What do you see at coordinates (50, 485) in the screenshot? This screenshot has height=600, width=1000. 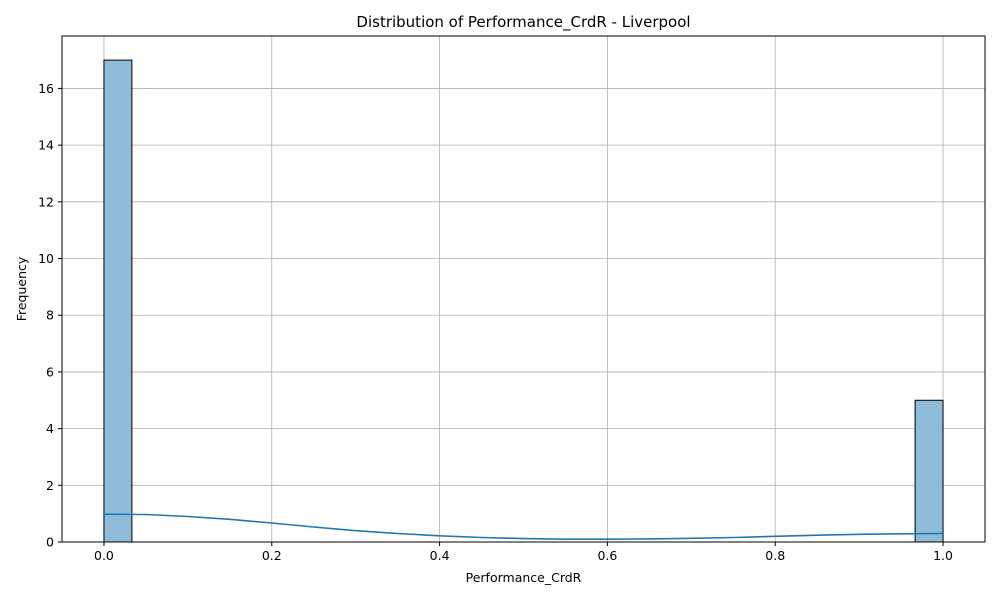 I see `y-tick-label-1: 2` at bounding box center [50, 485].